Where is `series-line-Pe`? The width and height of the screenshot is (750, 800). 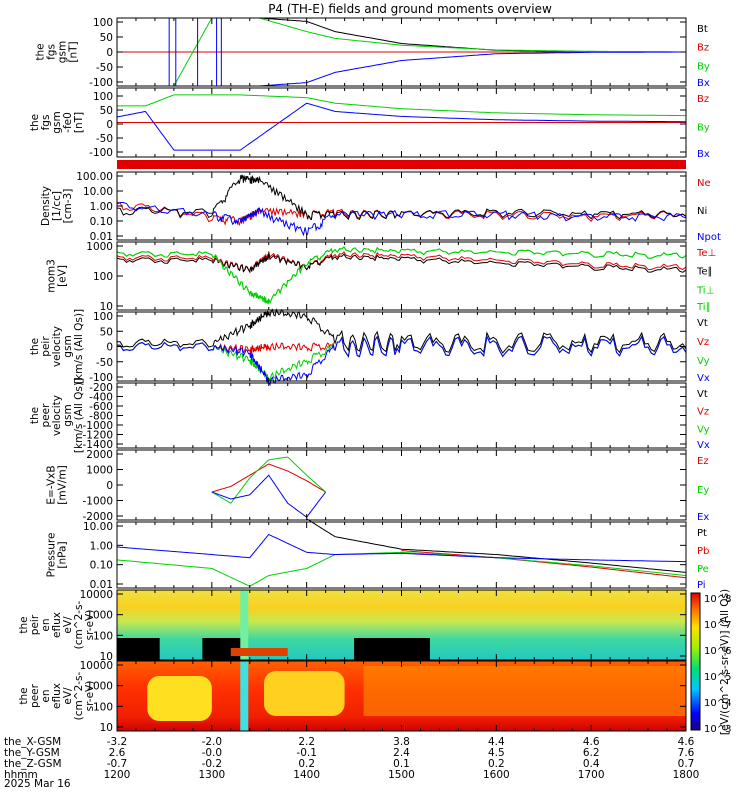 series-line-Pe is located at coordinates (401, 569).